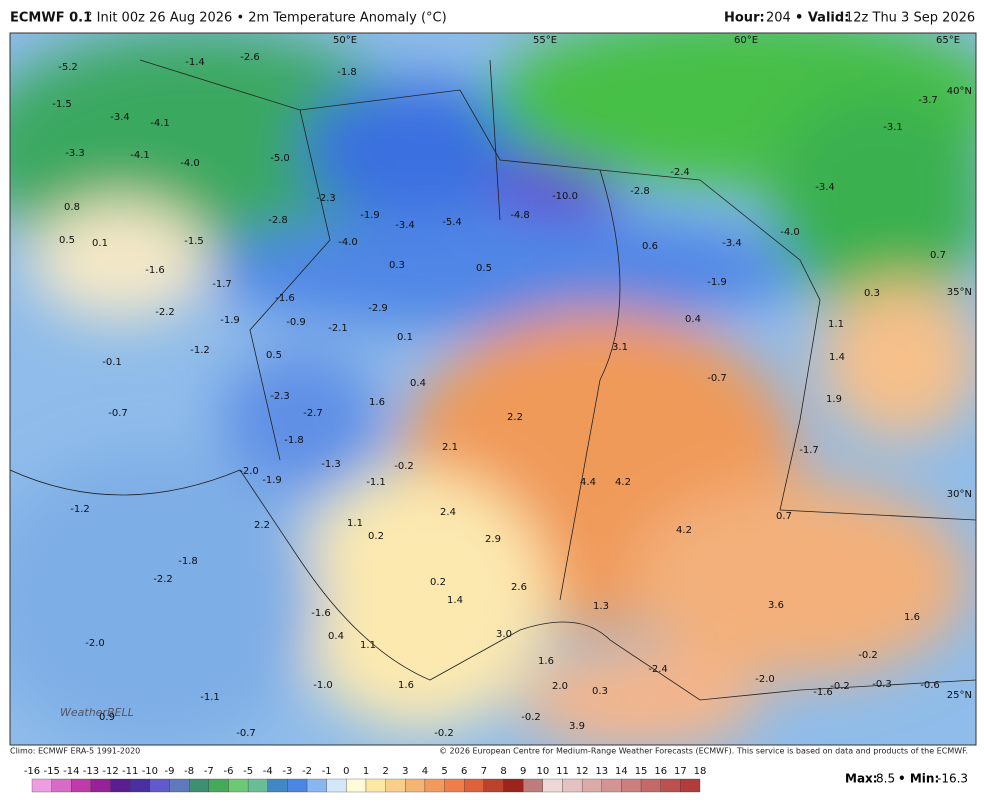  I want to click on anomaly-label: 2.0, so click(560, 686).